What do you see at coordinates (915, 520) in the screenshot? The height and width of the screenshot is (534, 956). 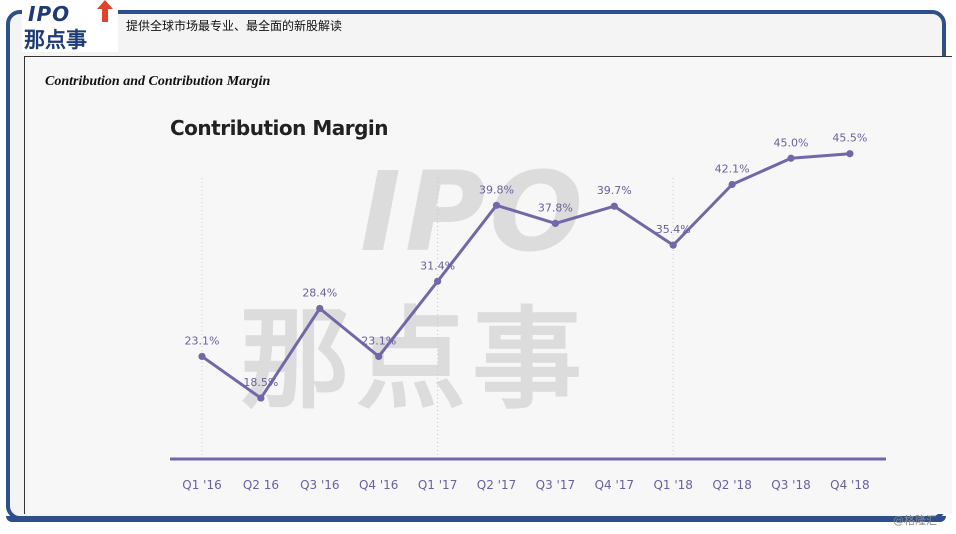 I see `source-credit: @格隆汇` at bounding box center [915, 520].